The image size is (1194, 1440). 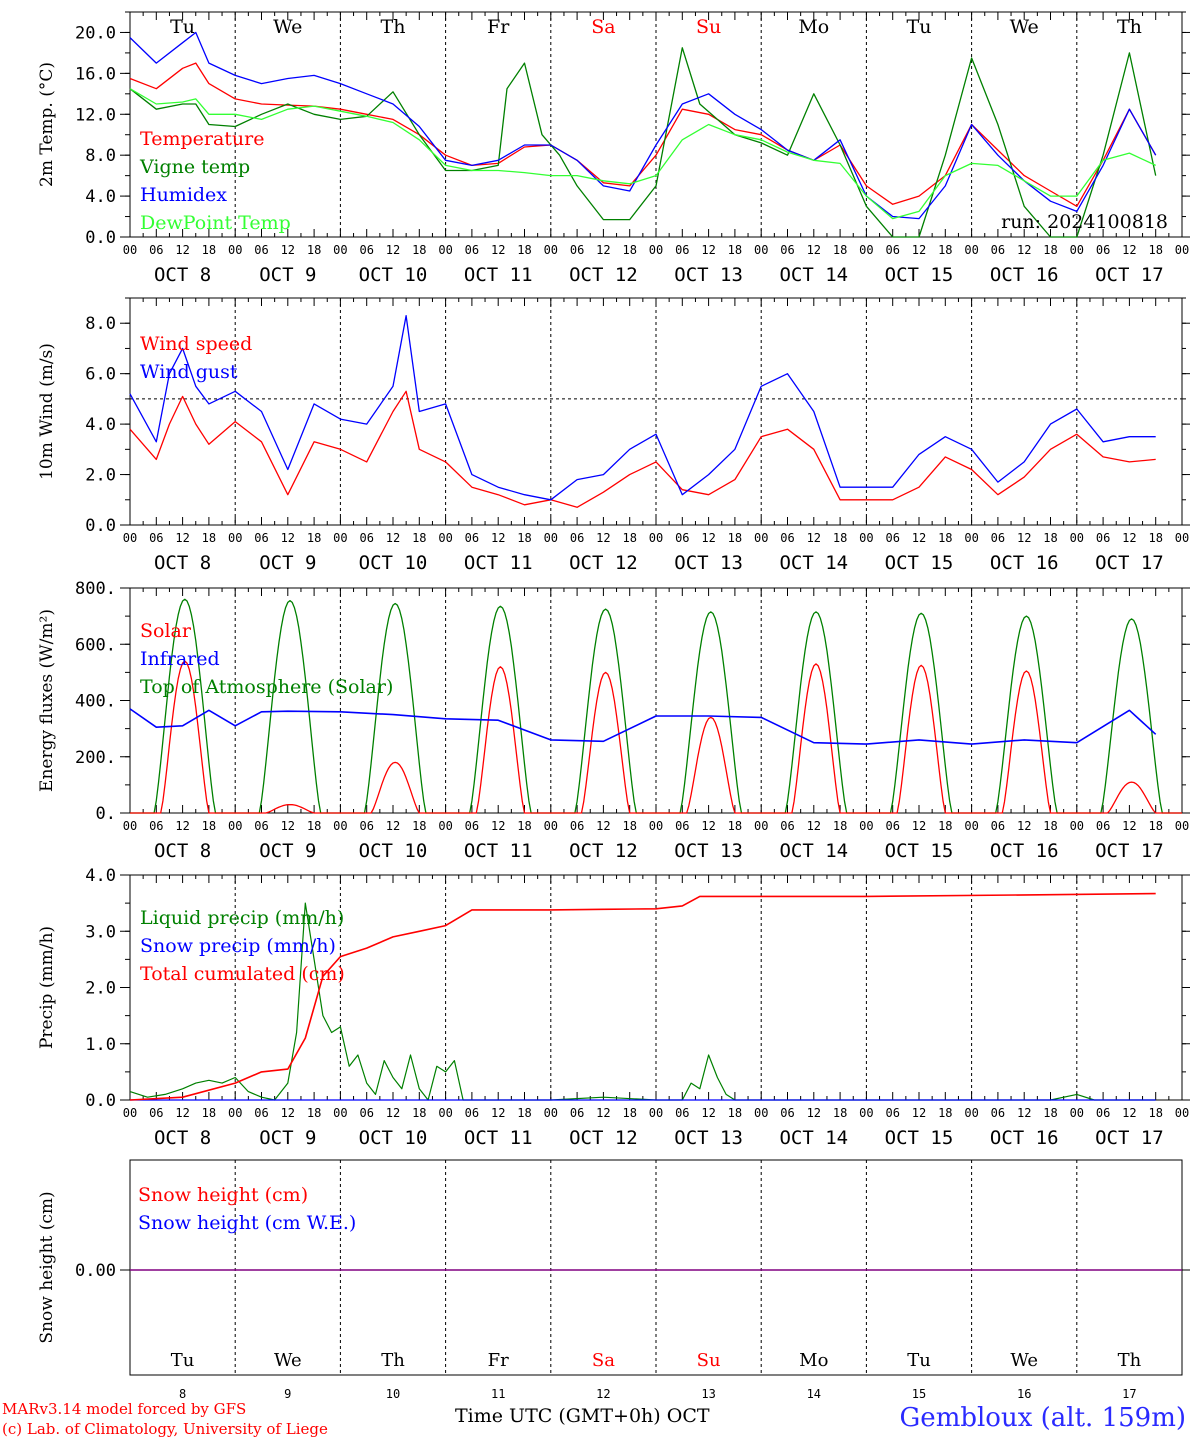 I want to click on legend-entry: Infrared, so click(x=180, y=659).